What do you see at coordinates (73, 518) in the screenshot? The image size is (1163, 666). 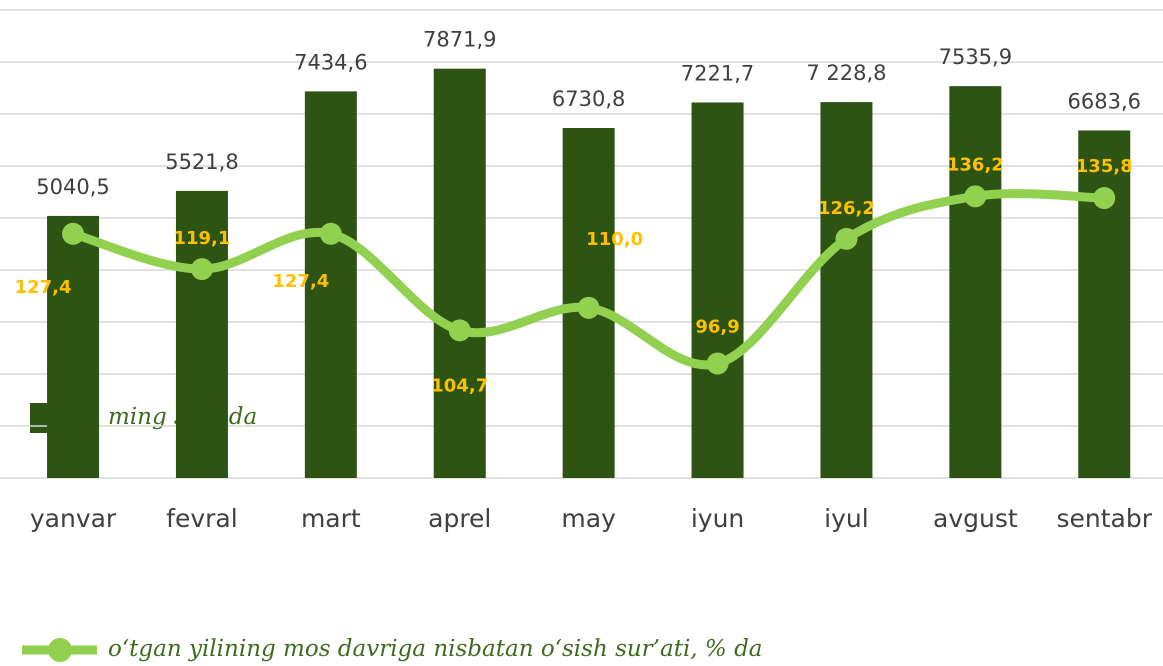 I see `x-tick-label: yanvar` at bounding box center [73, 518].